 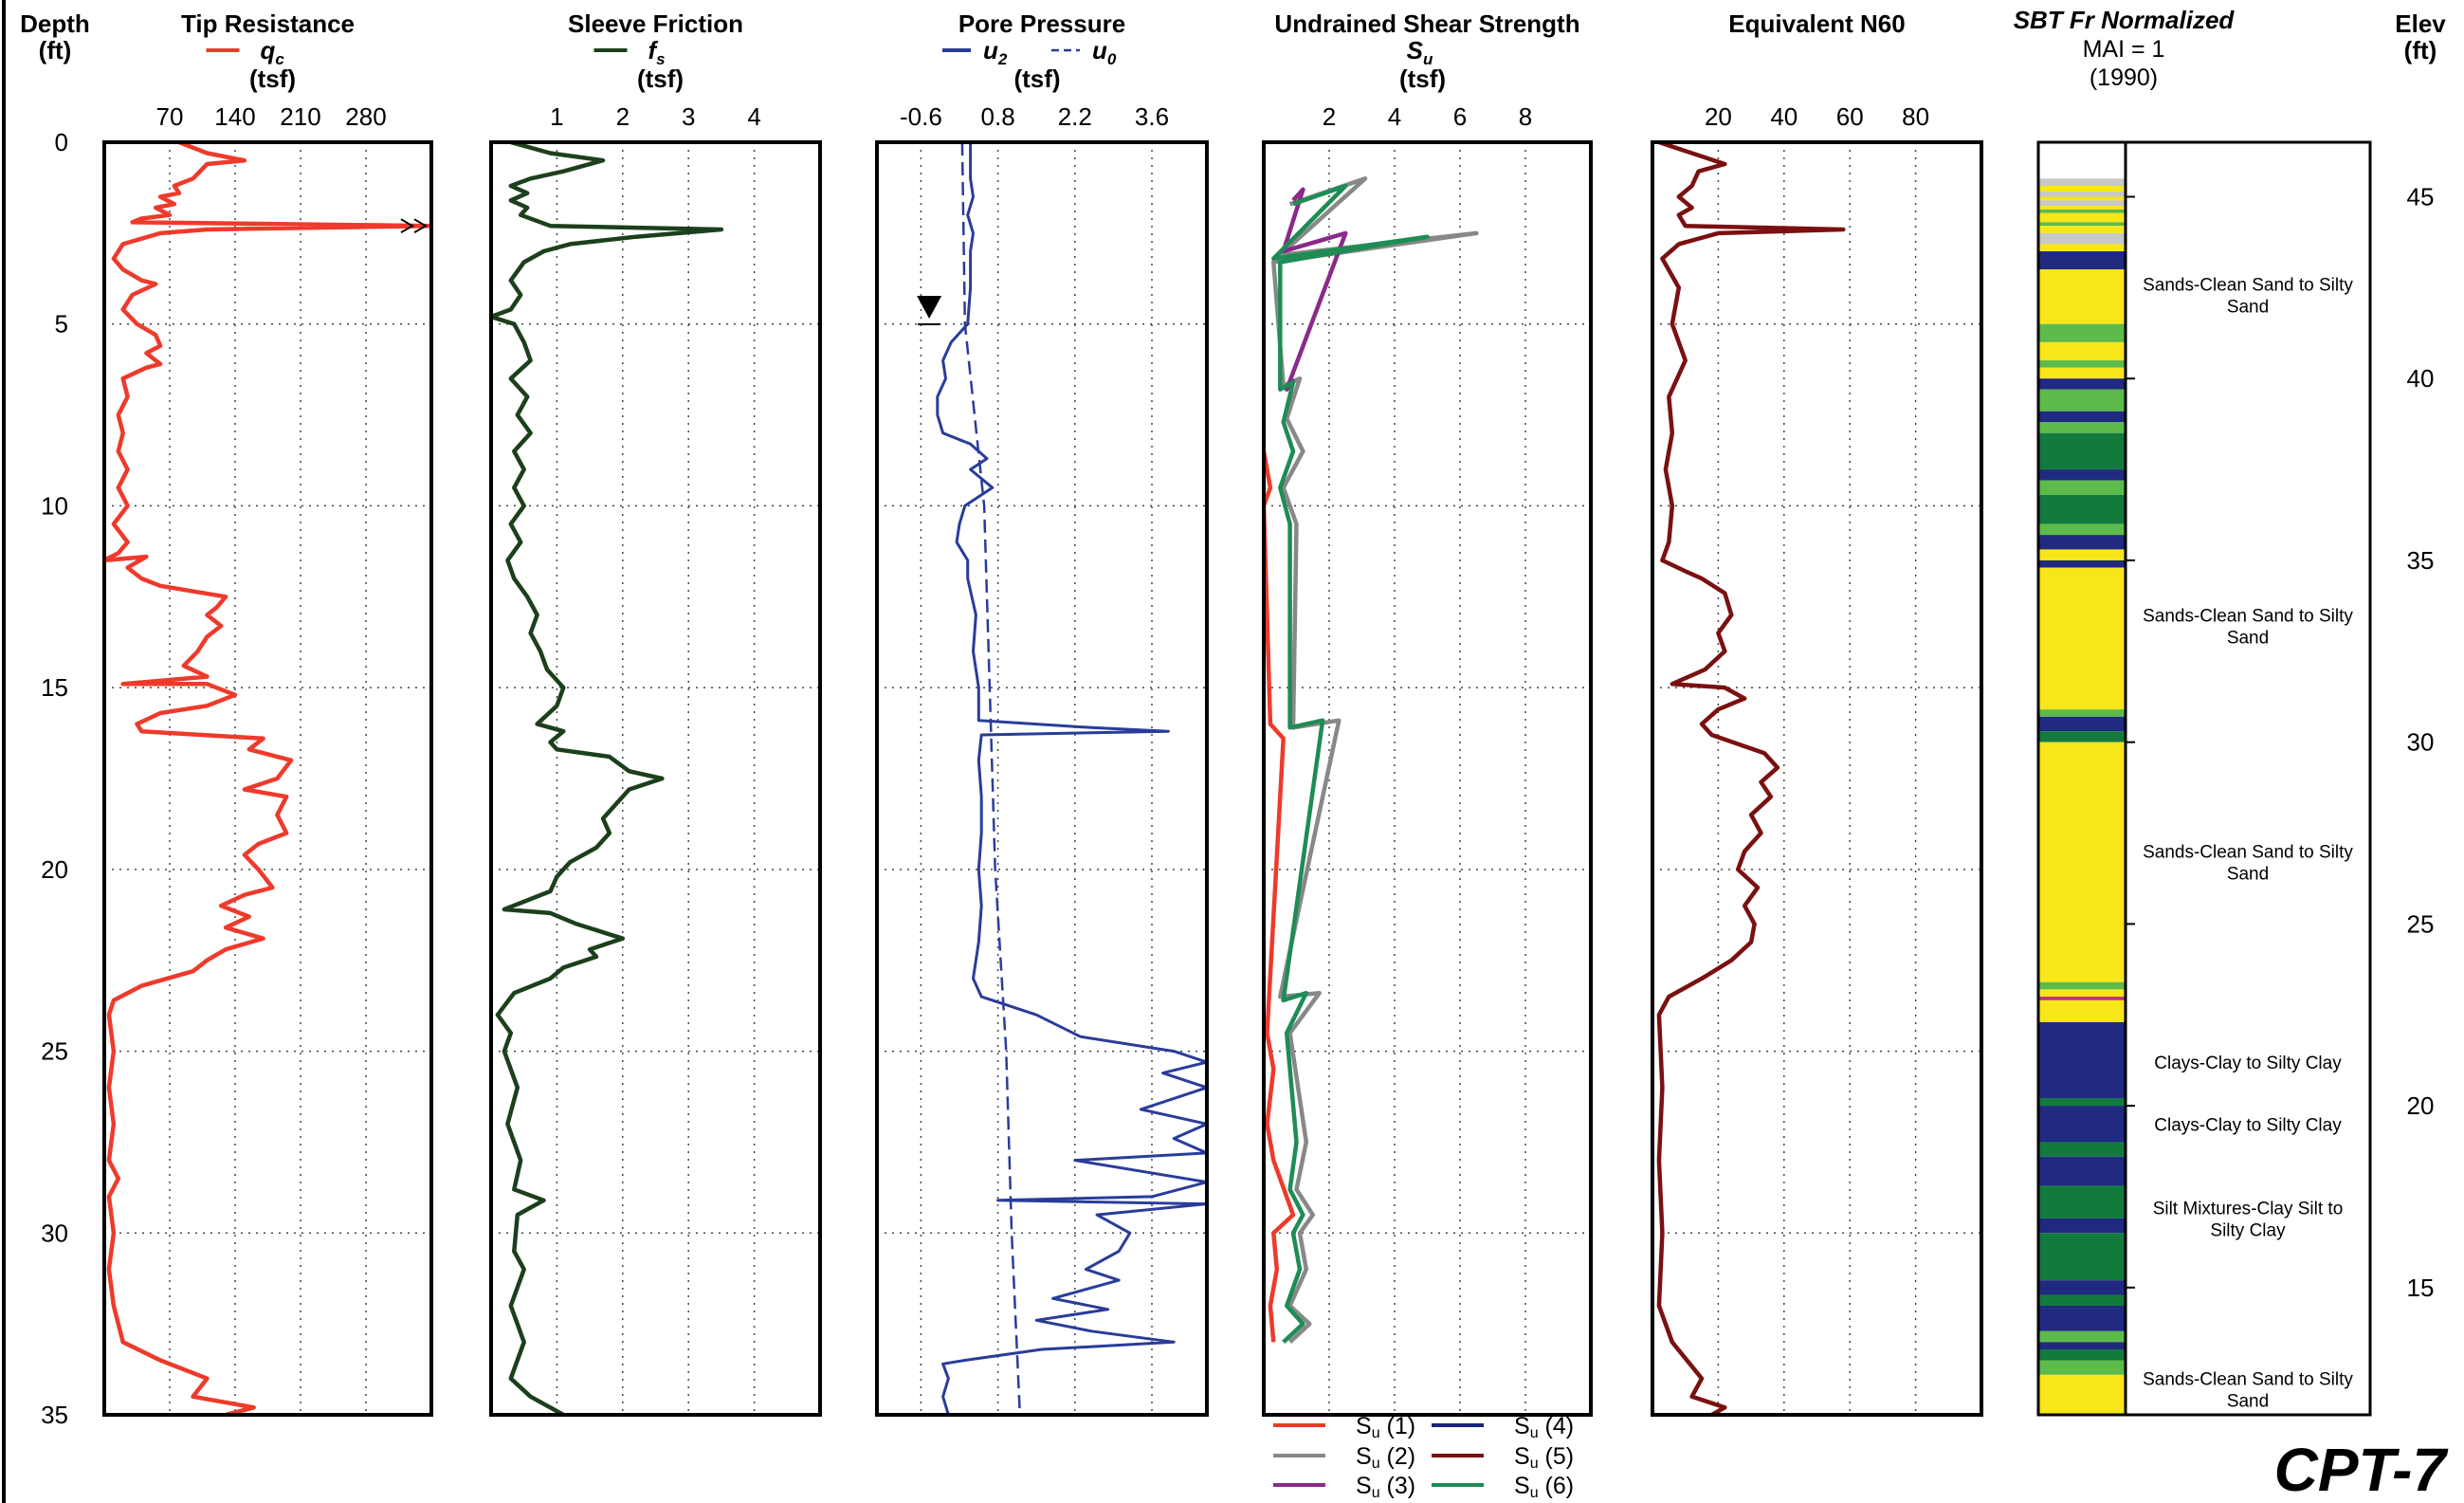 What do you see at coordinates (2124, 50) in the screenshot?
I see `sbt-subtitle-mai: MAI = 1` at bounding box center [2124, 50].